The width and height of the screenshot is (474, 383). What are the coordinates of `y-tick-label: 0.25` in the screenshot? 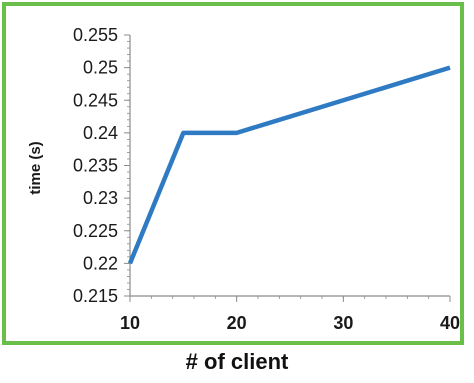 It's located at (100, 68).